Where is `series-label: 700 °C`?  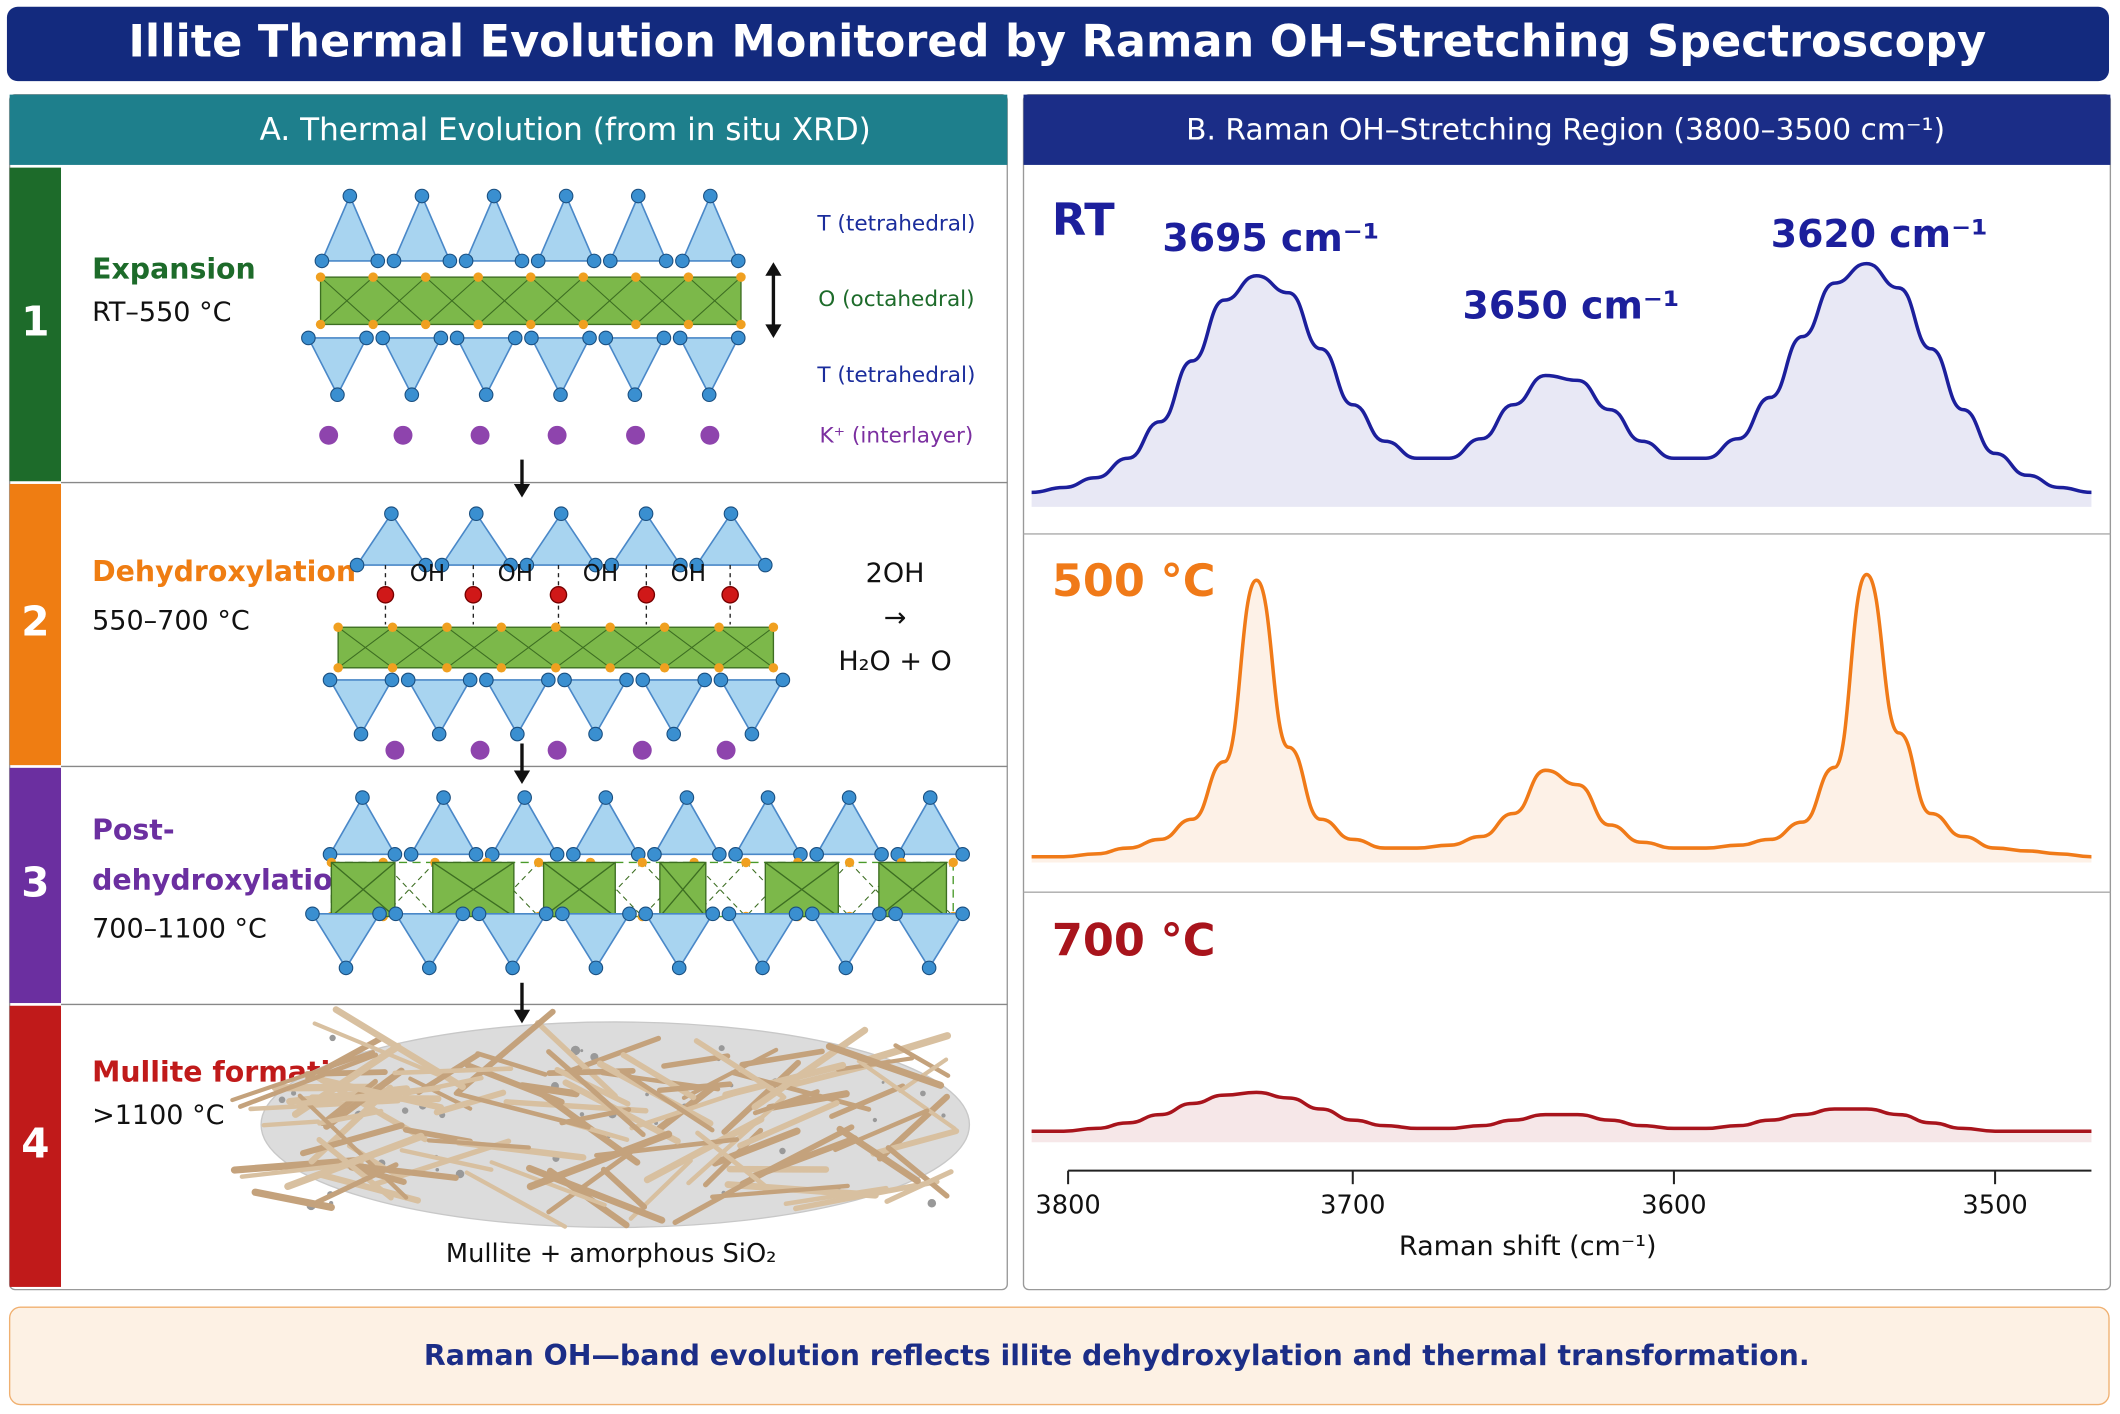 series-label: 700 °C is located at coordinates (1134, 941).